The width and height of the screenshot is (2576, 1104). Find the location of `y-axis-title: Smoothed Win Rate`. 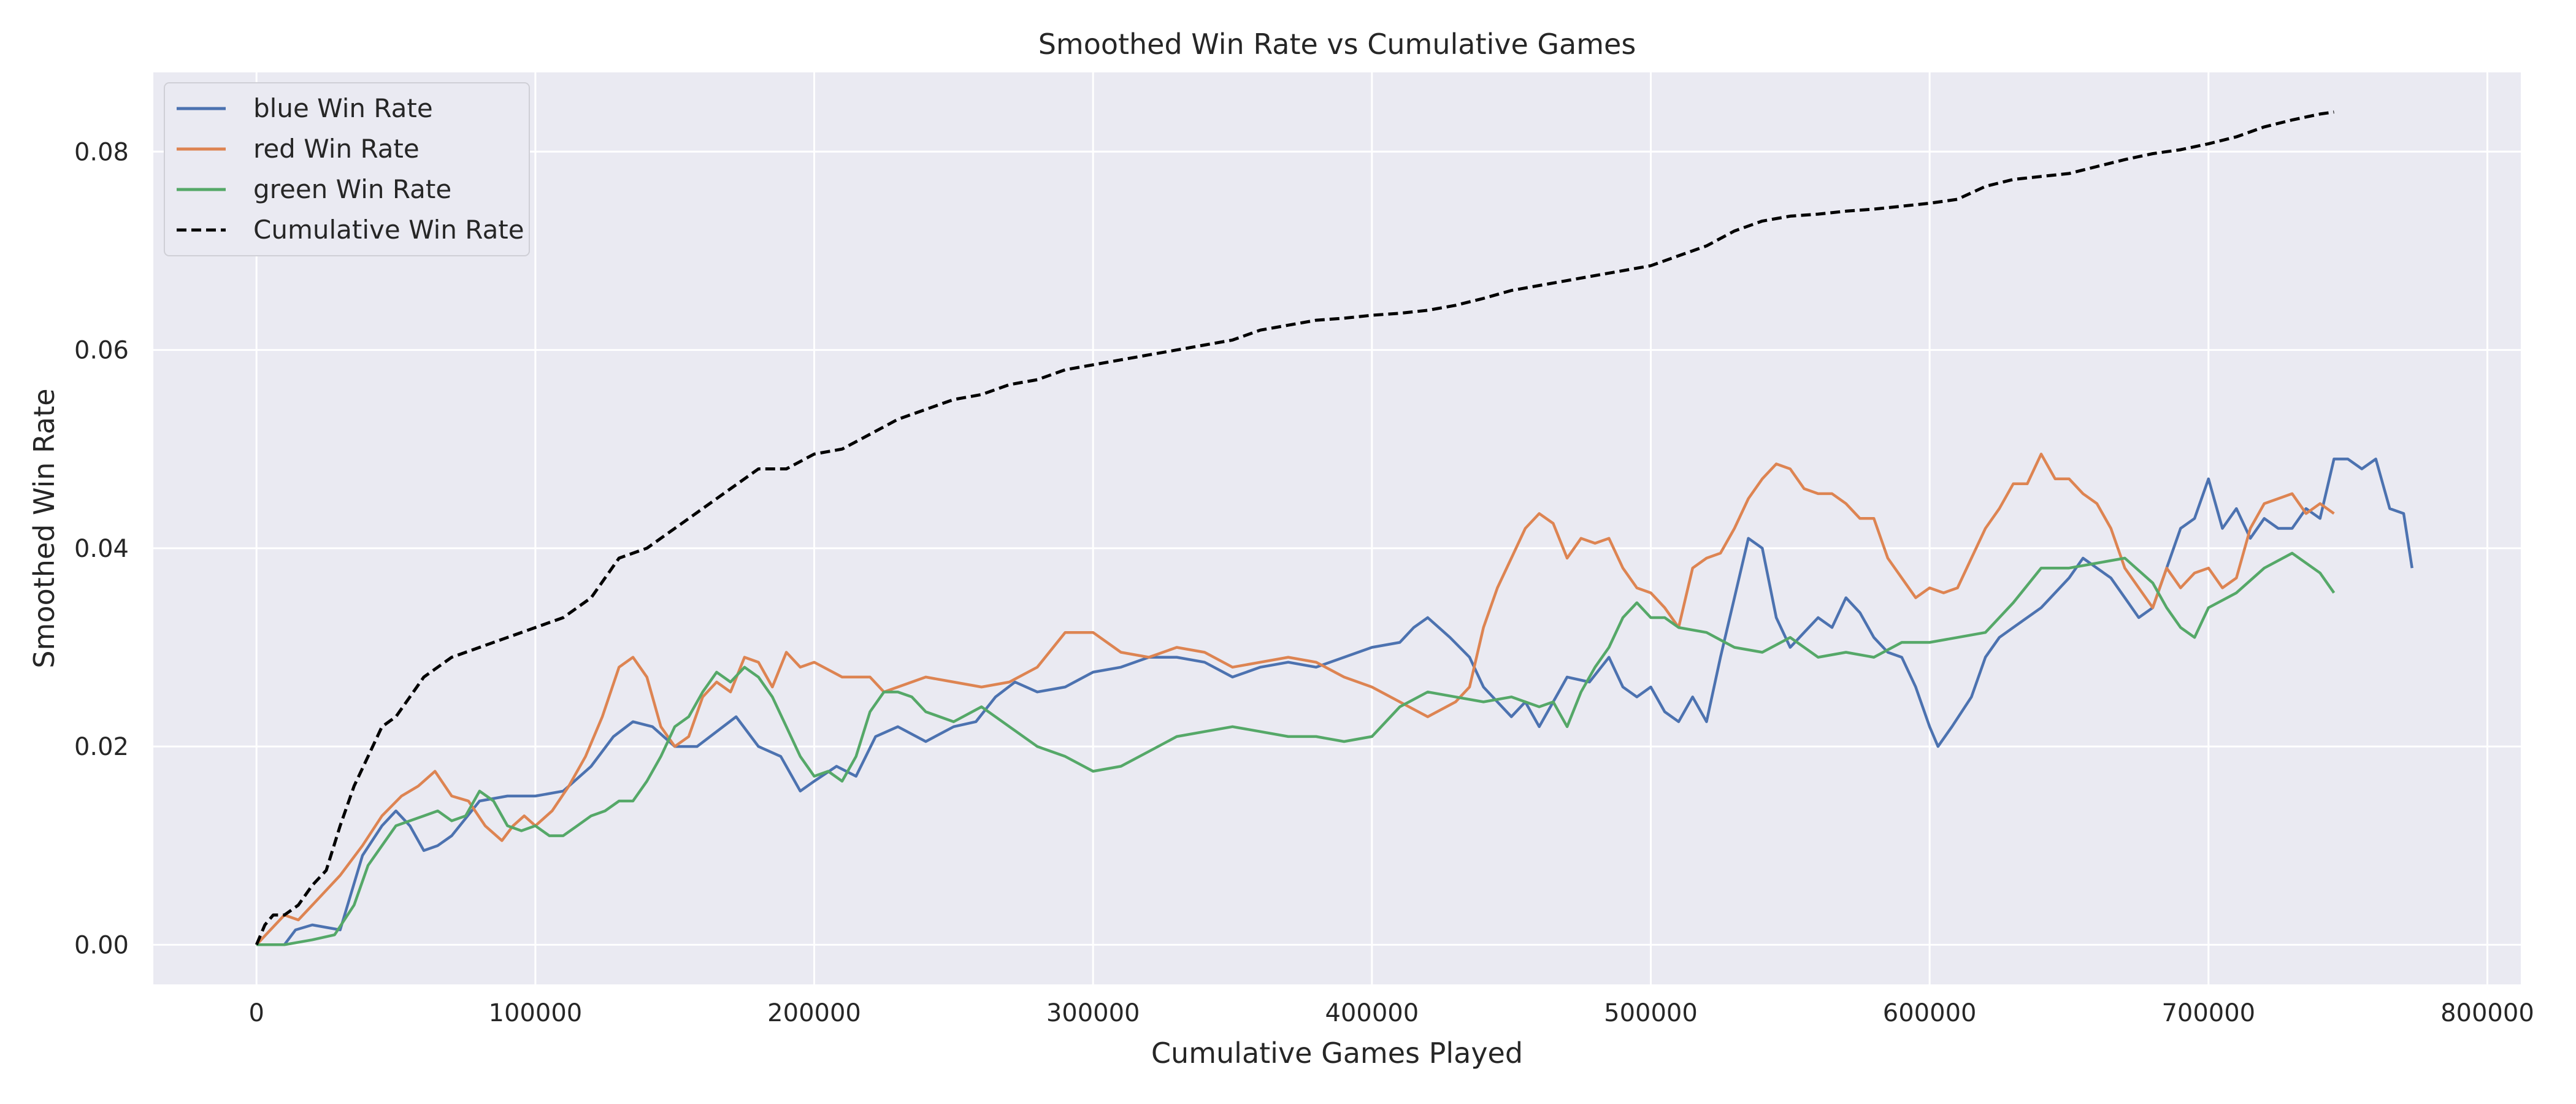

y-axis-title: Smoothed Win Rate is located at coordinates (44, 528).